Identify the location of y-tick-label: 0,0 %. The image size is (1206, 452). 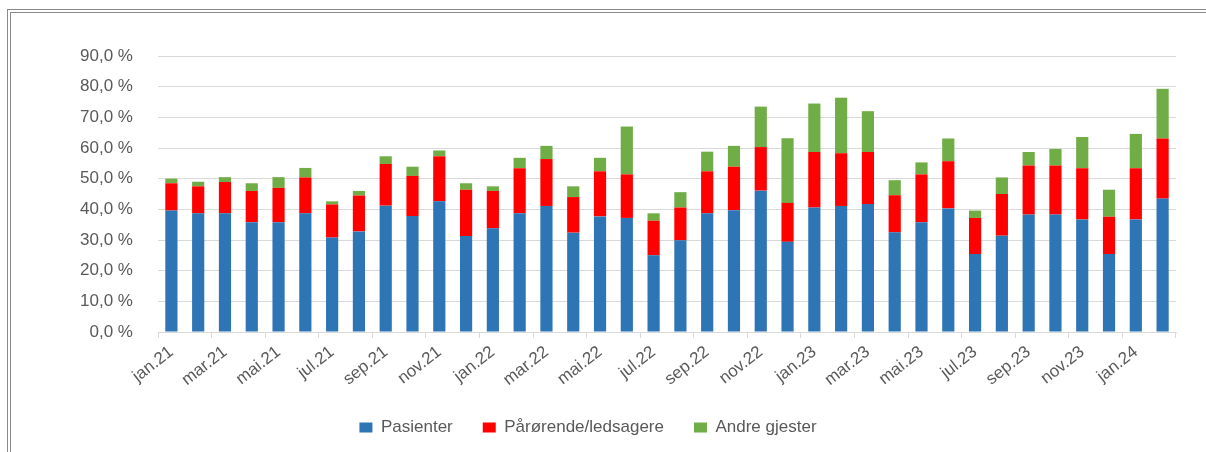
(111, 331).